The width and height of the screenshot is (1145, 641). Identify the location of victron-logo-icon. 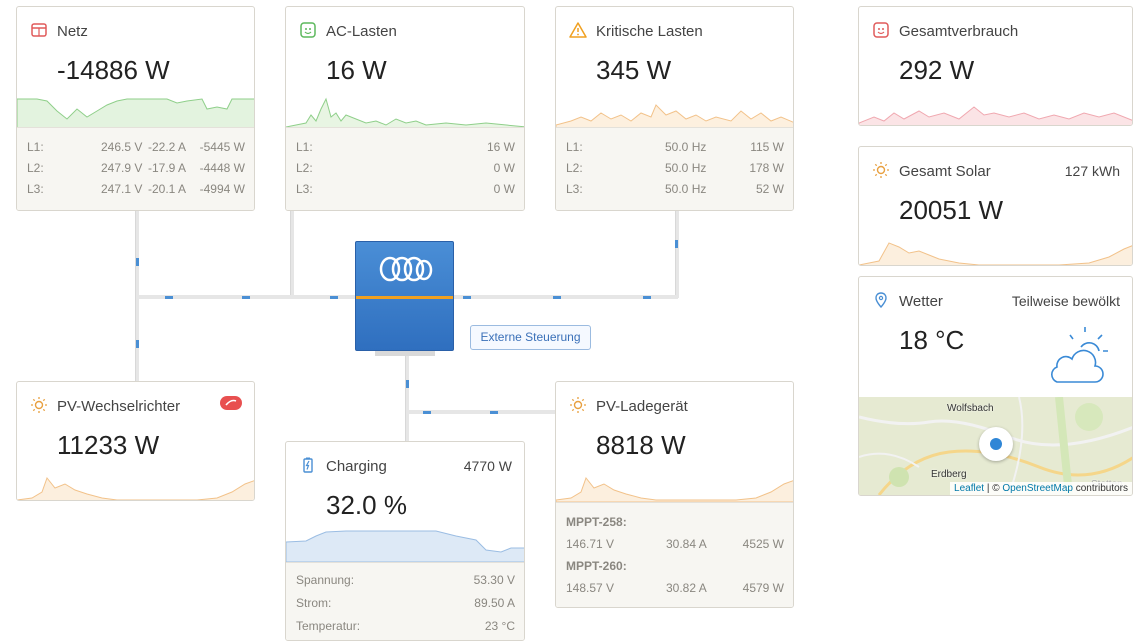
(406, 269).